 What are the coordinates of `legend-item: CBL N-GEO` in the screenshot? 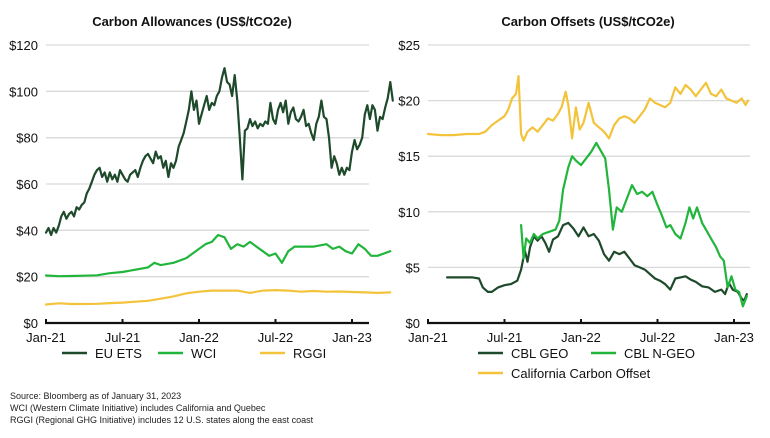 It's located at (643, 353).